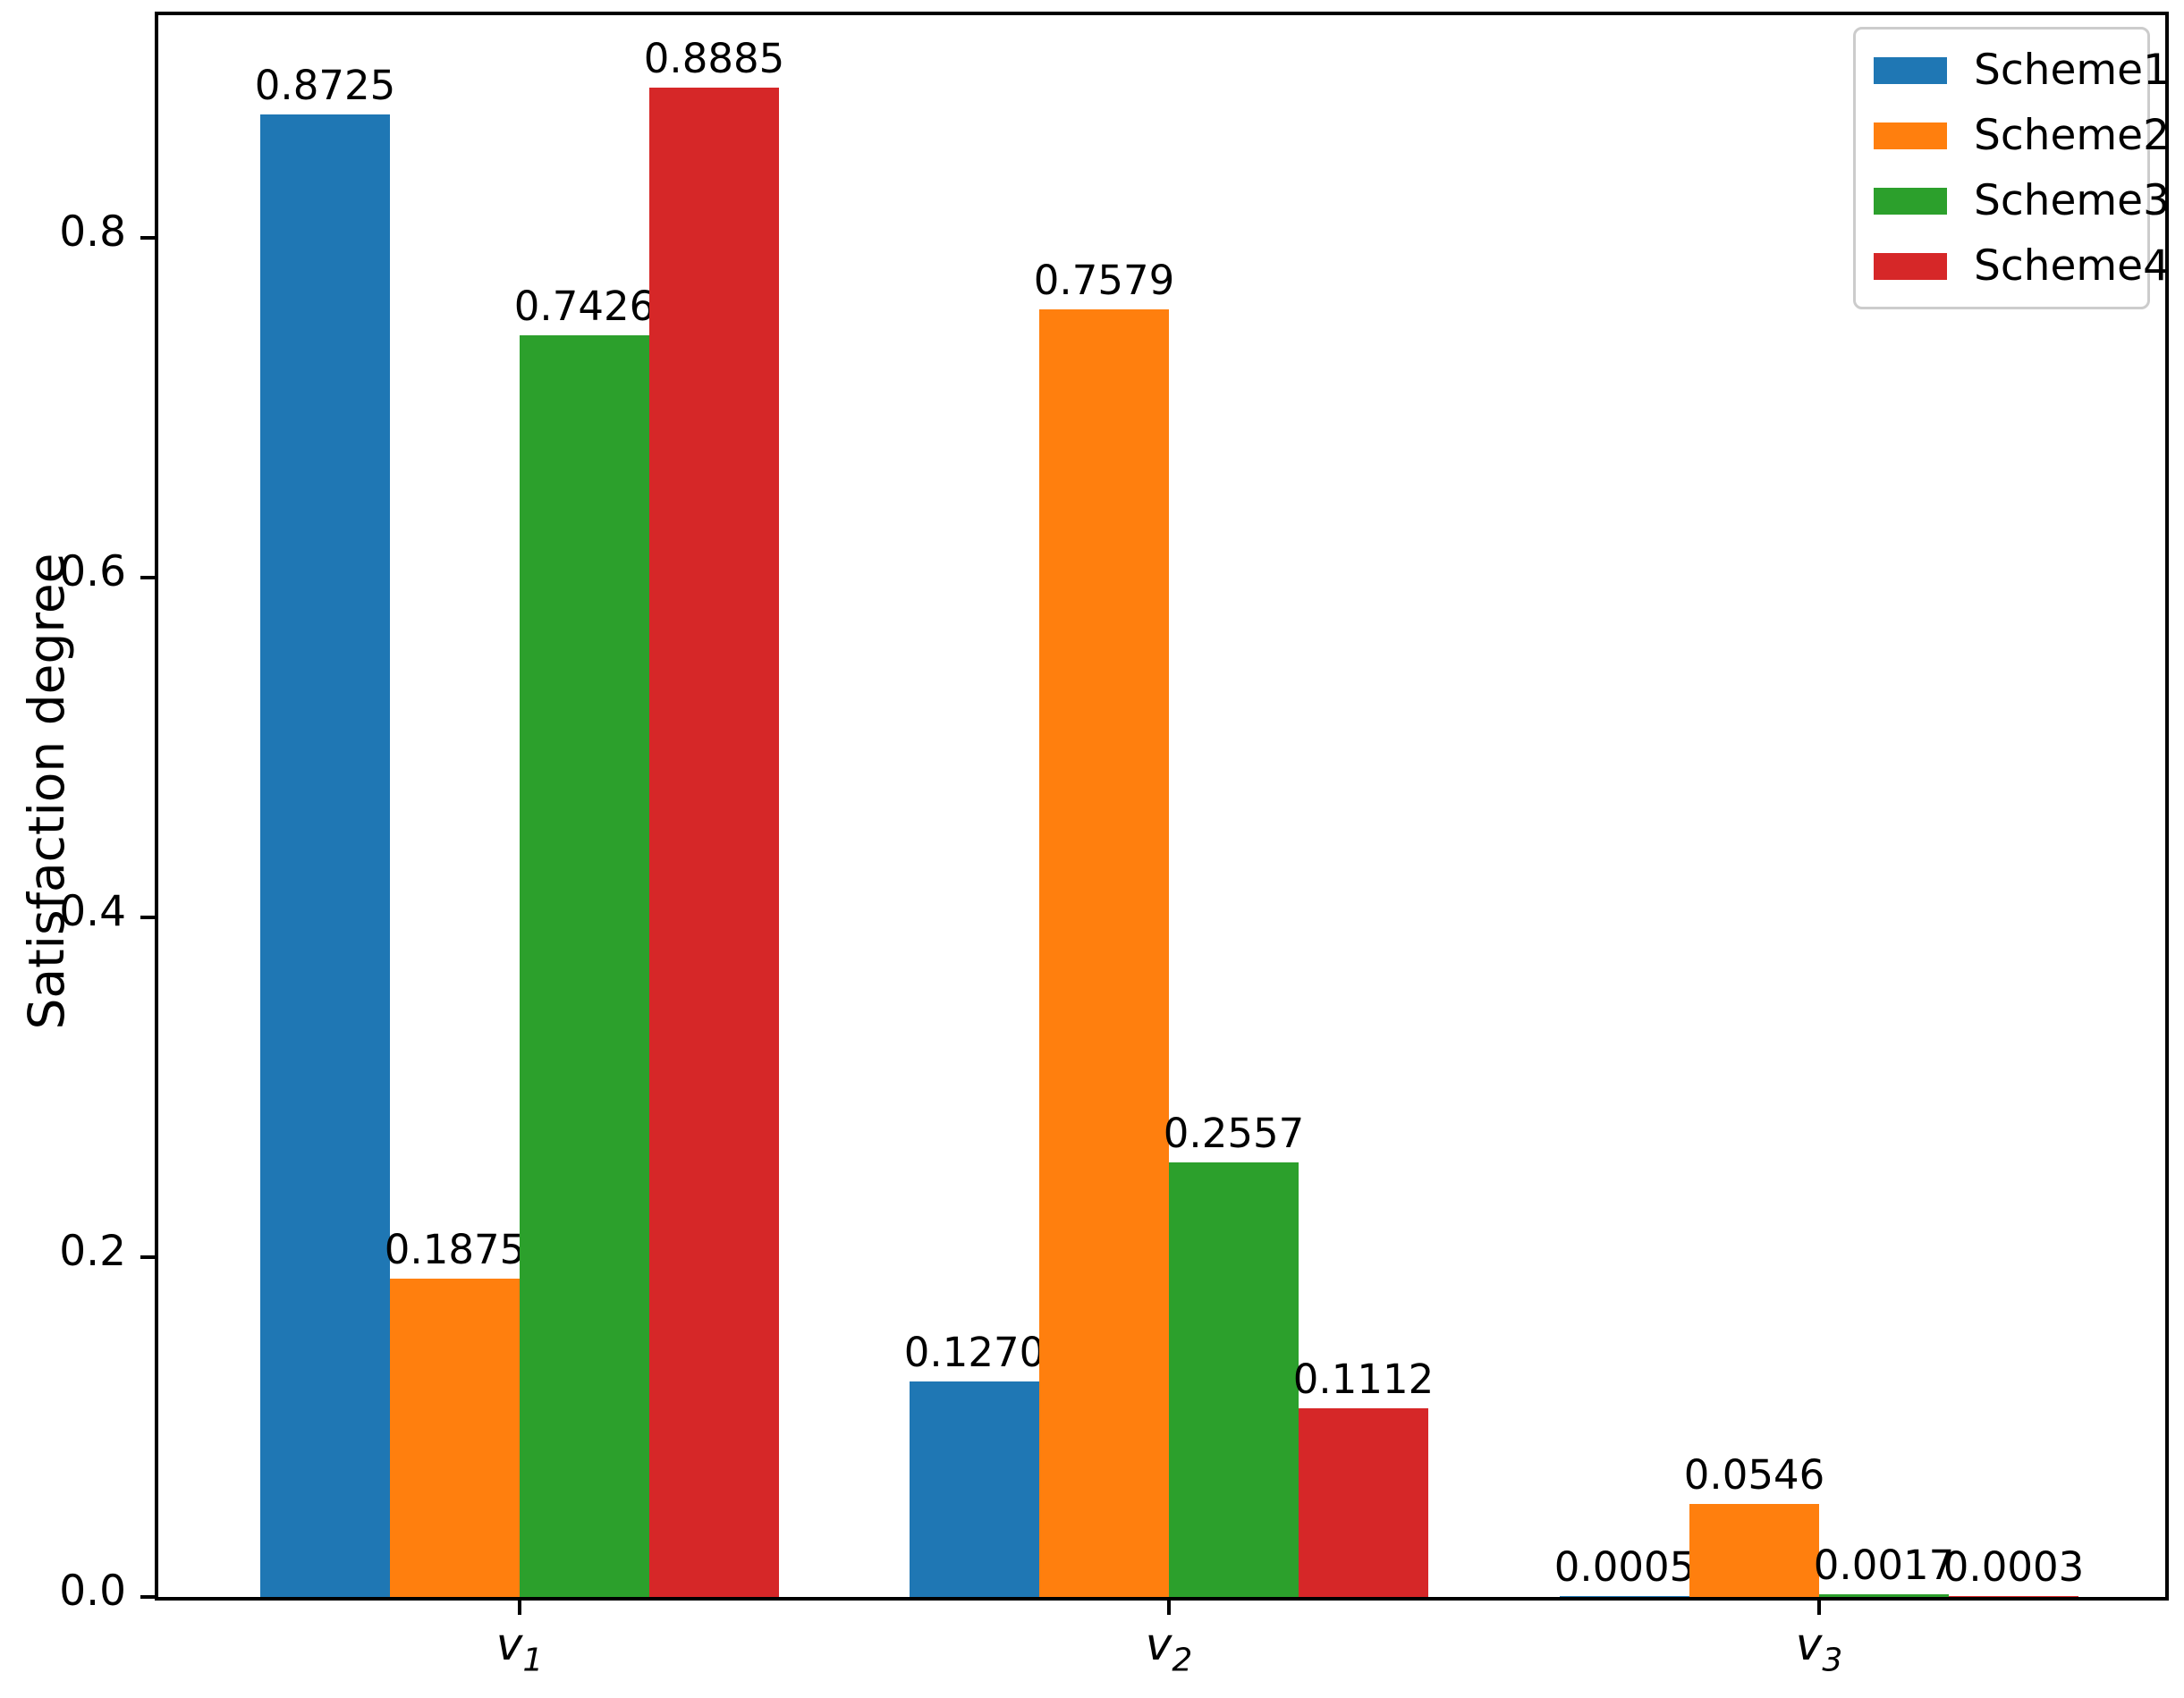 The width and height of the screenshot is (2184, 1698). I want to click on bar-scheme3-v2, so click(1234, 1379).